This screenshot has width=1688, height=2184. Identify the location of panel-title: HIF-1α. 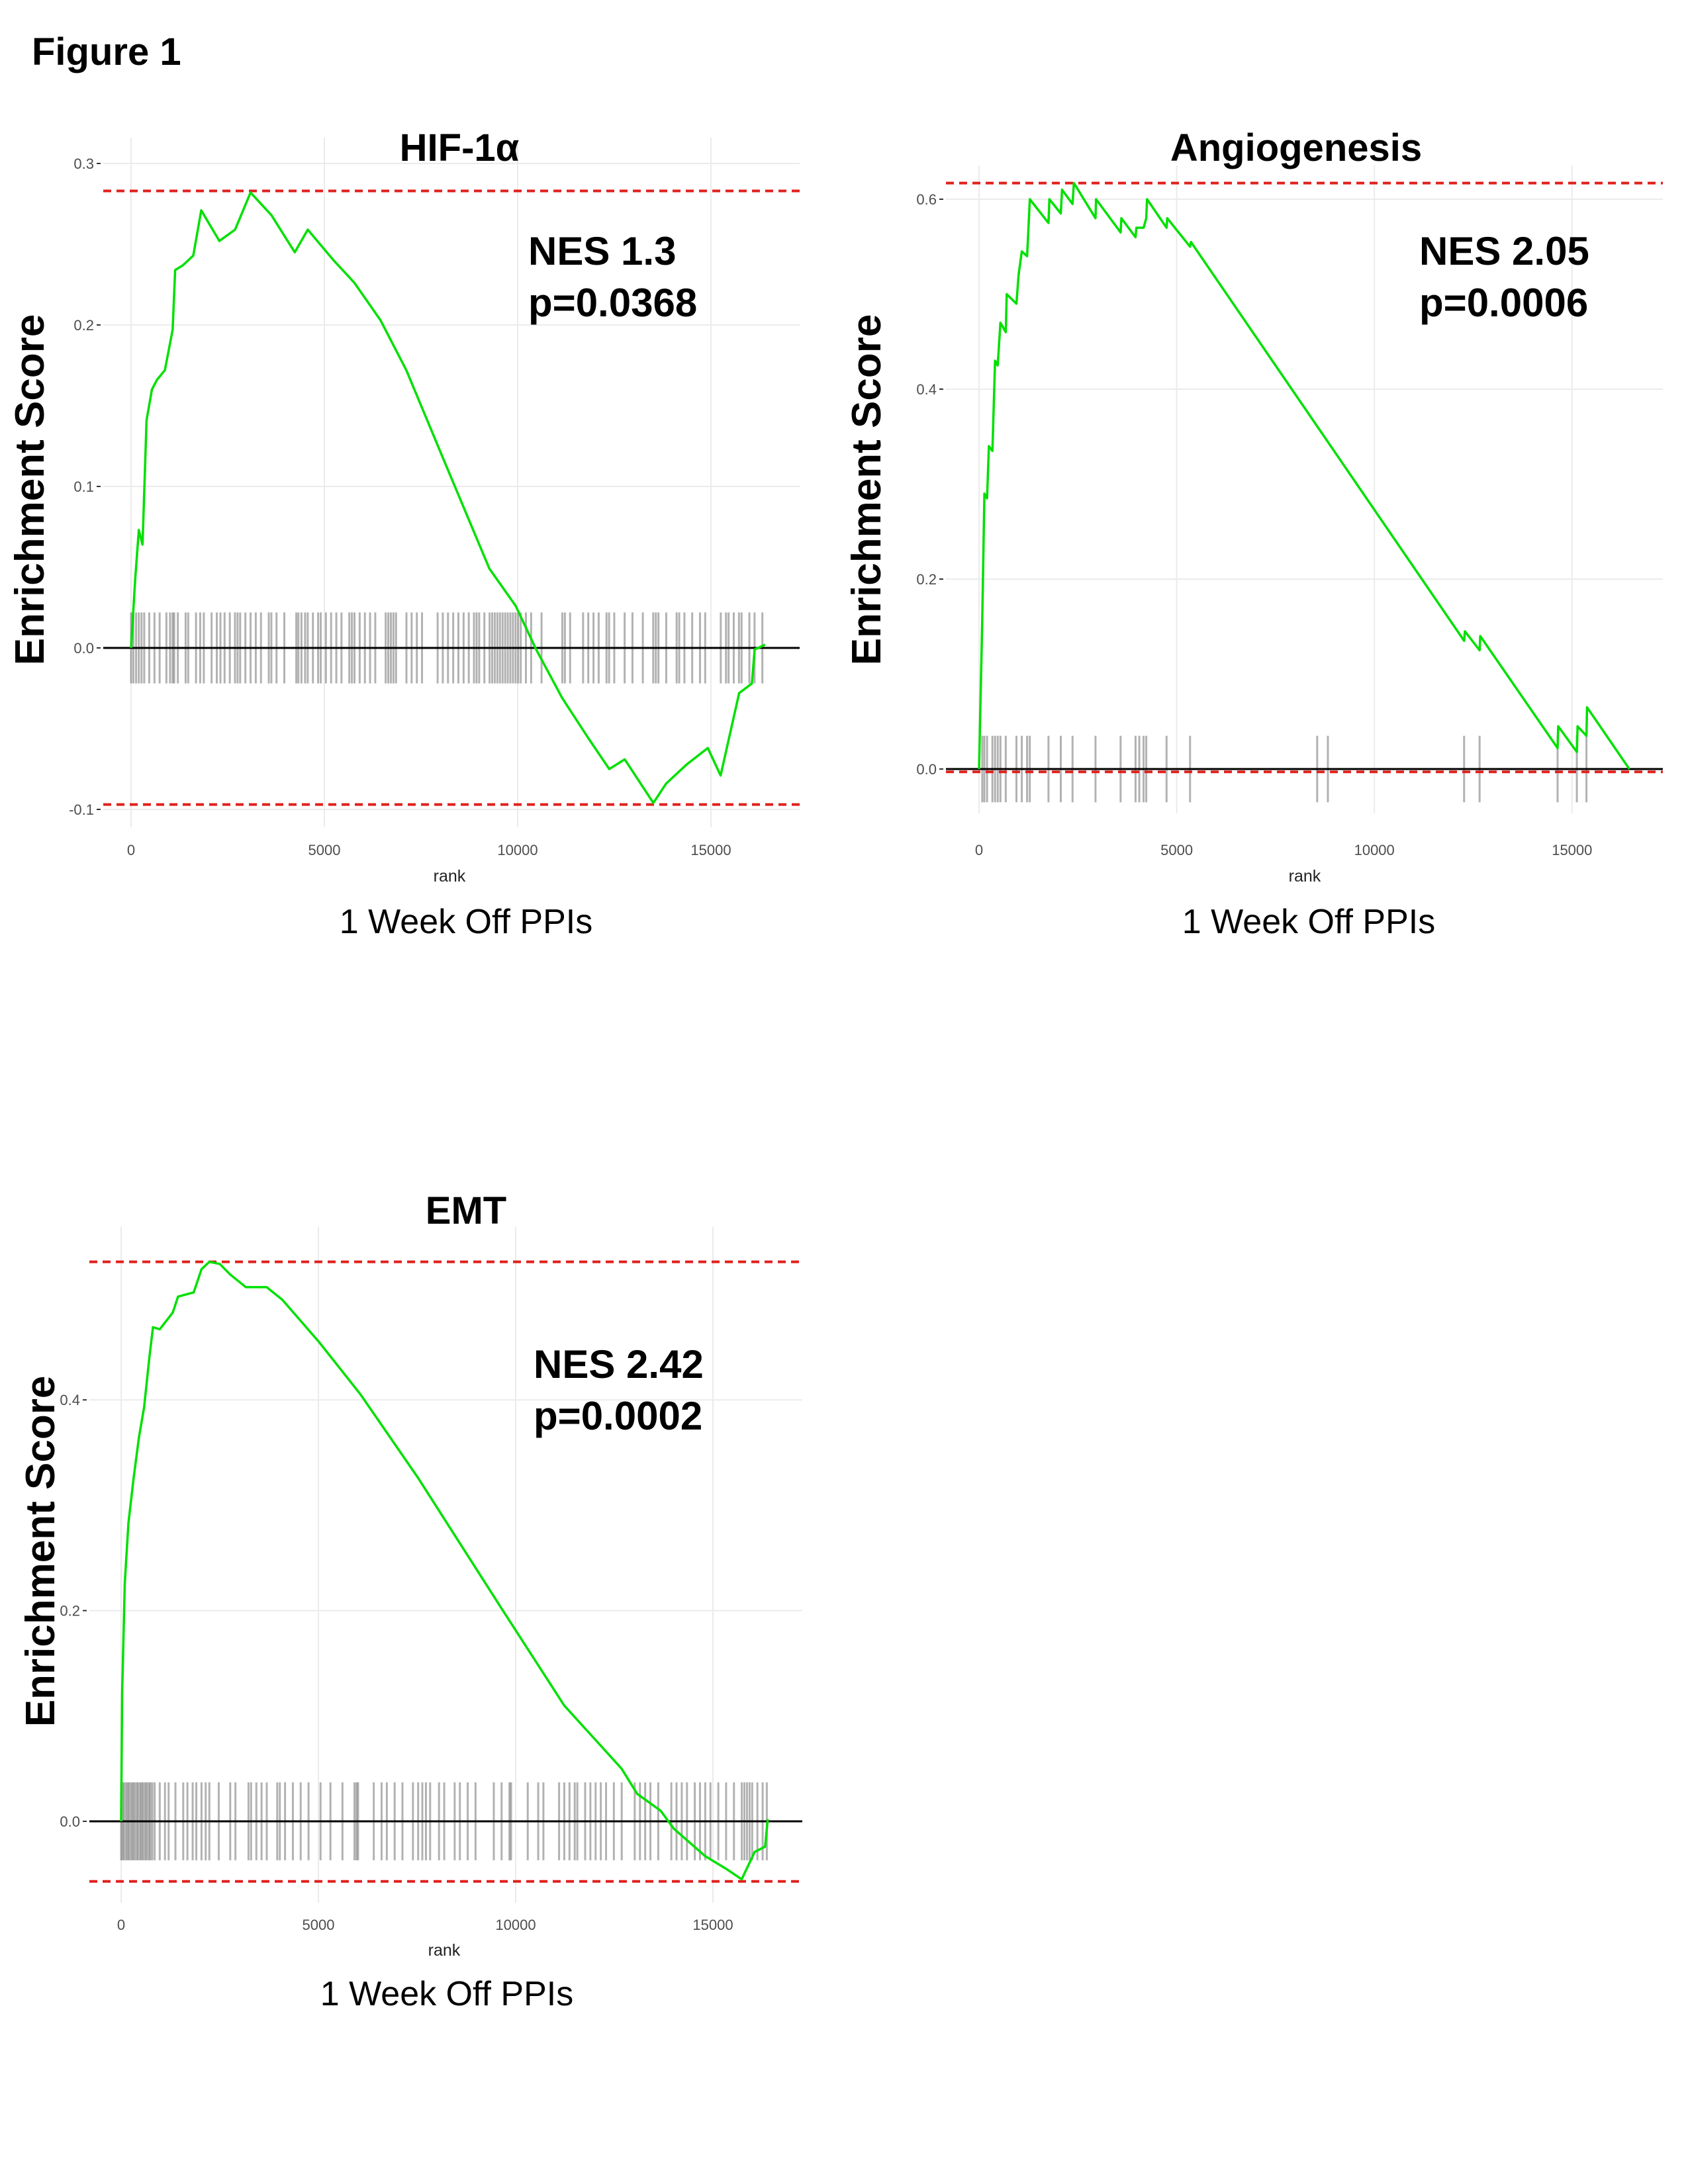
(460, 147).